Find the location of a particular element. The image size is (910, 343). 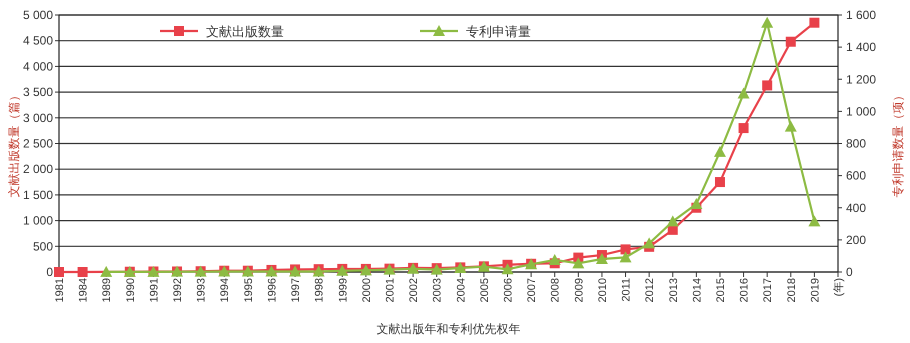

x-tick-label: 2000 is located at coordinates (366, 290).